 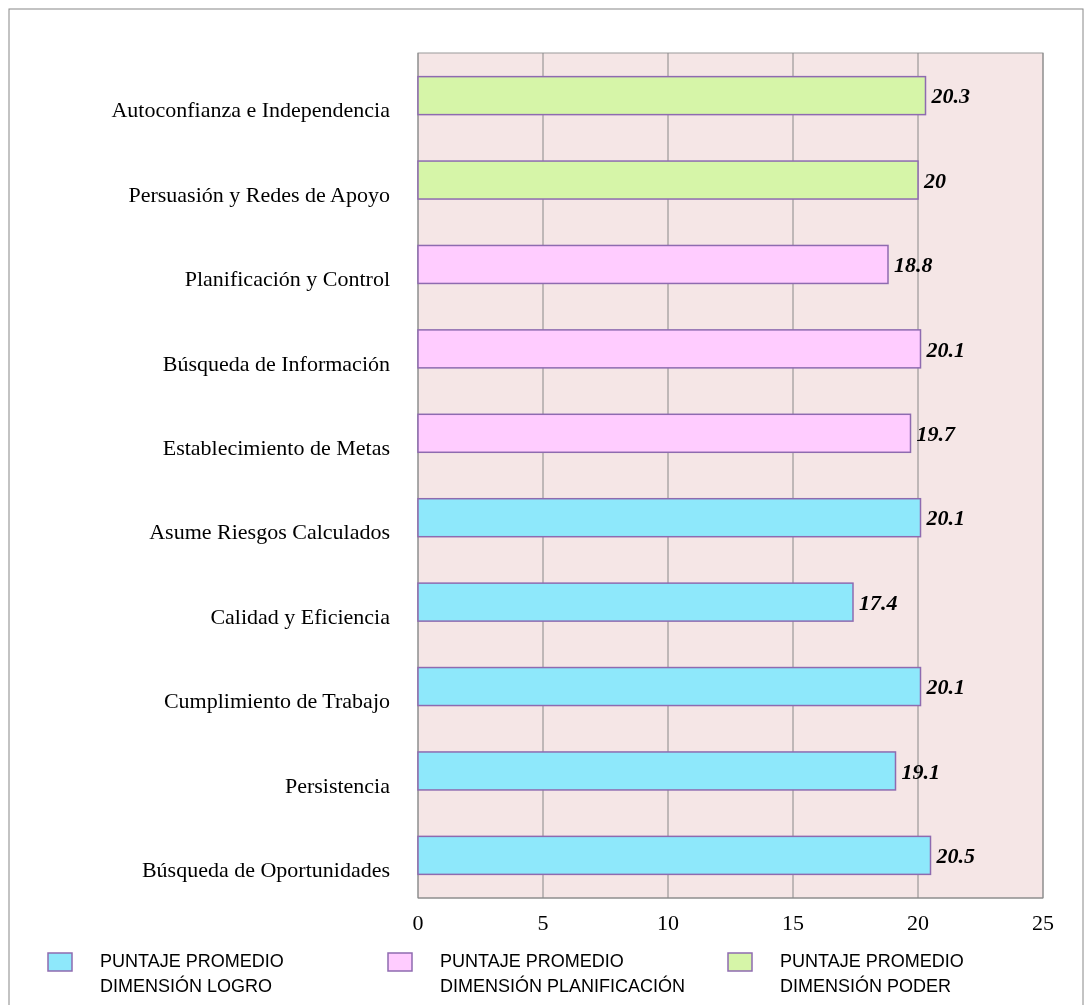 What do you see at coordinates (287, 279) in the screenshot?
I see `y-tick-label: Planificación y Control` at bounding box center [287, 279].